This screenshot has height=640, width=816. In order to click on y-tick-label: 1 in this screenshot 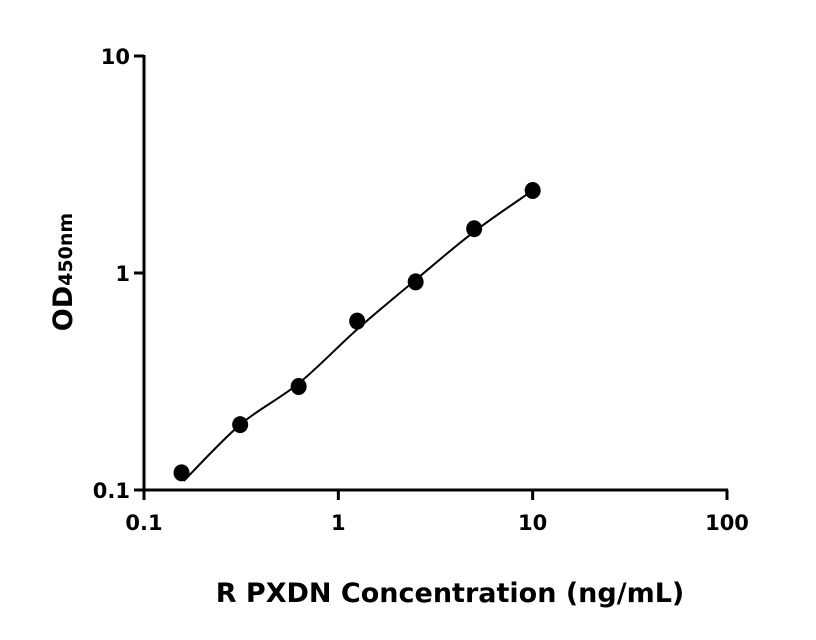, I will do `click(122, 274)`.